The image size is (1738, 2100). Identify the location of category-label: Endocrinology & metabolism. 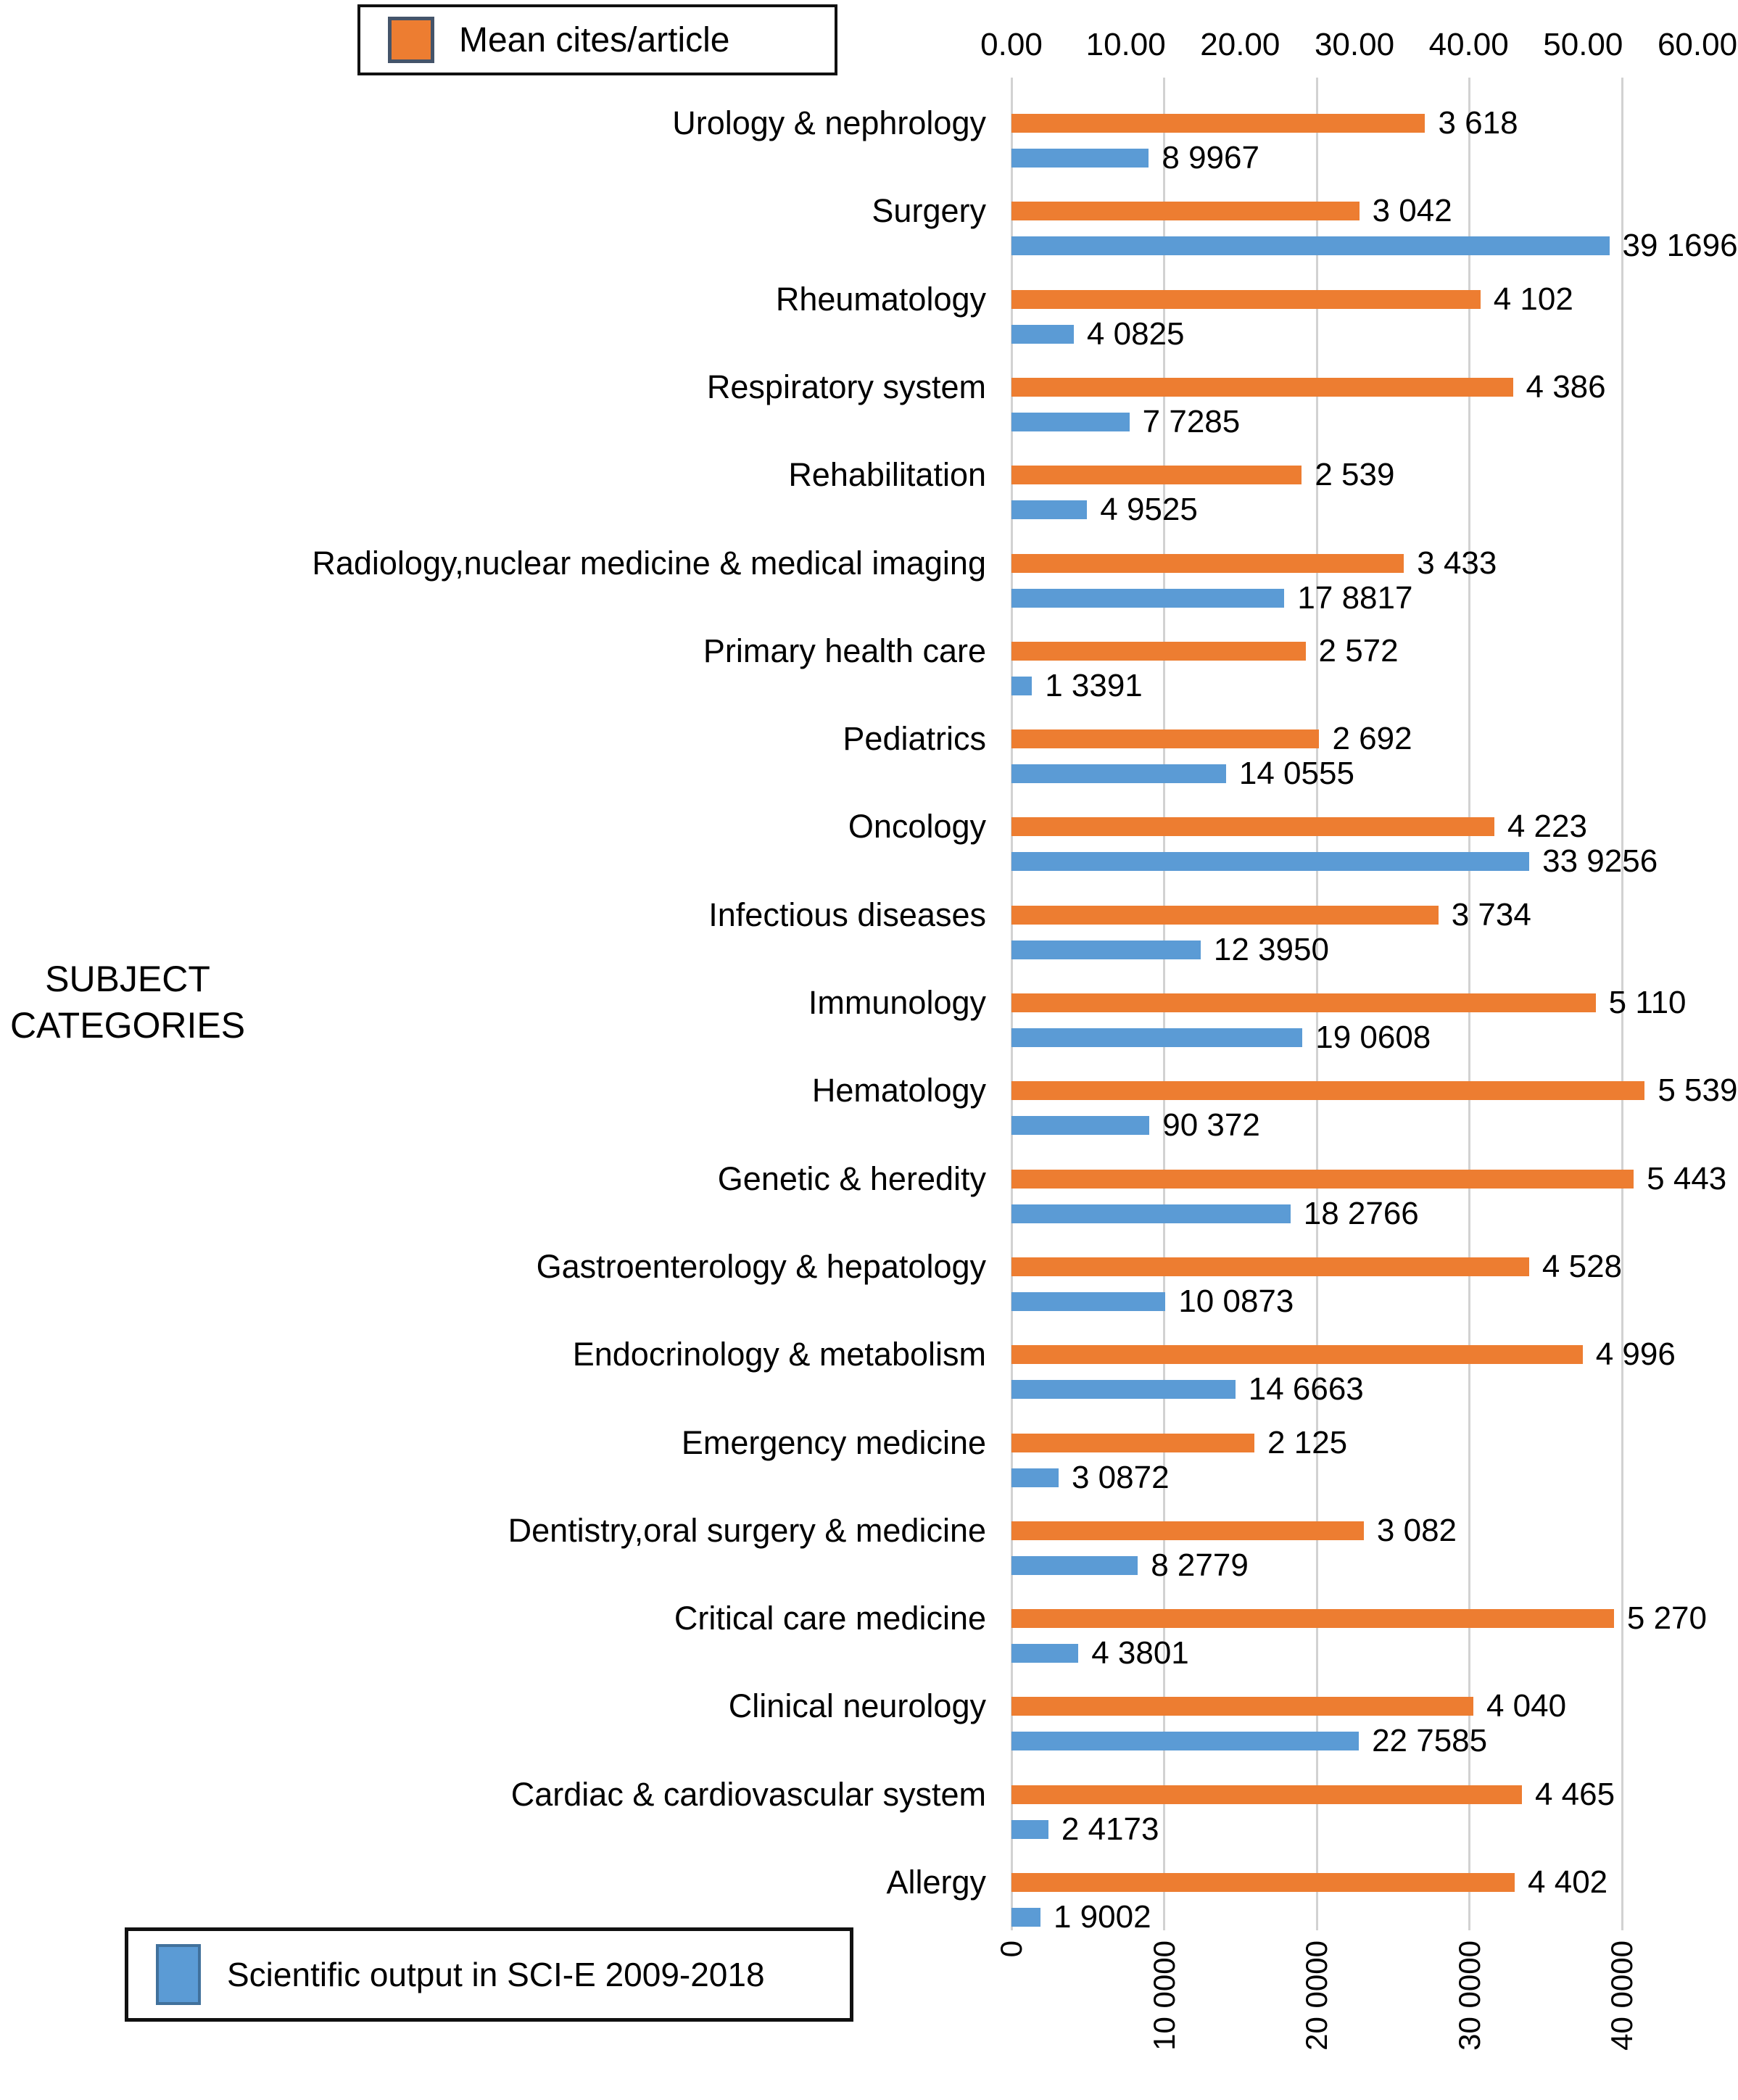
(779, 1354).